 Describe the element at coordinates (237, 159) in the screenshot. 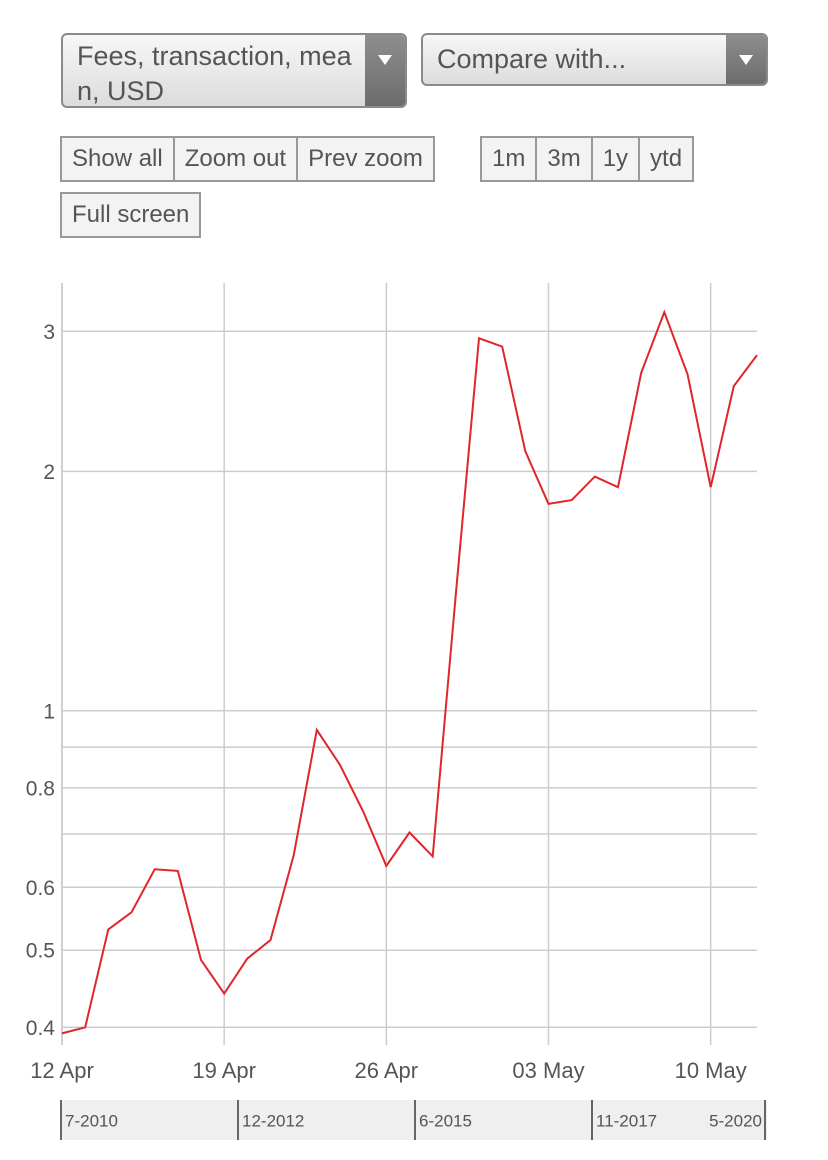

I see `button: Zoom out` at that location.